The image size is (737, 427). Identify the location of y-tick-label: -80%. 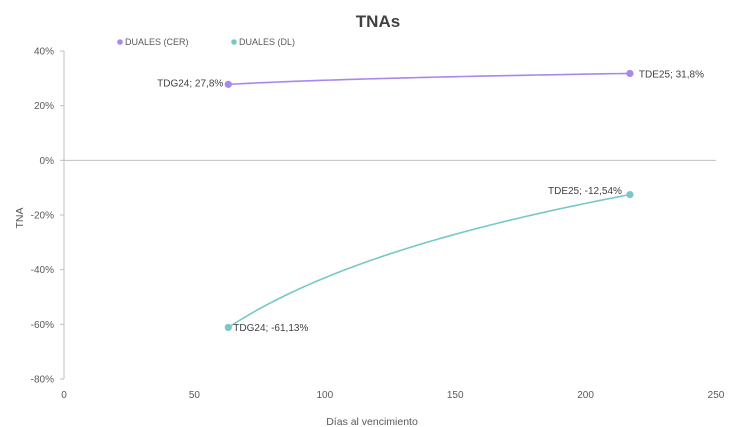
(42, 380).